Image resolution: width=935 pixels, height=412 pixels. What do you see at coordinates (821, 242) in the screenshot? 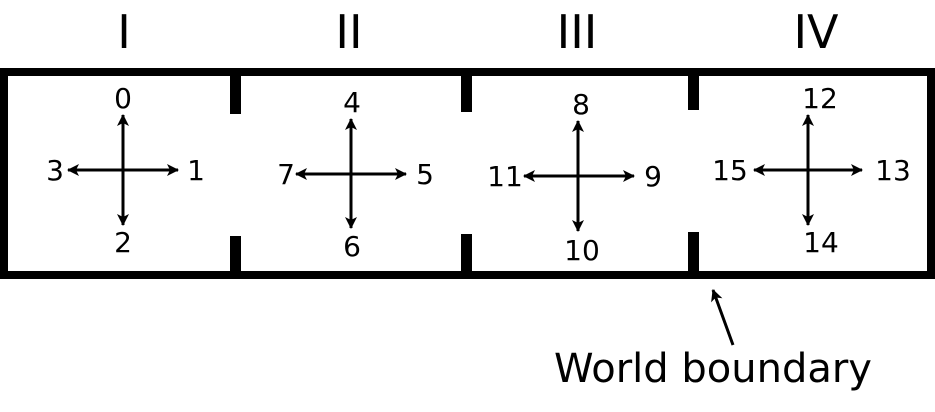
I see `direction-label-14: 14` at bounding box center [821, 242].